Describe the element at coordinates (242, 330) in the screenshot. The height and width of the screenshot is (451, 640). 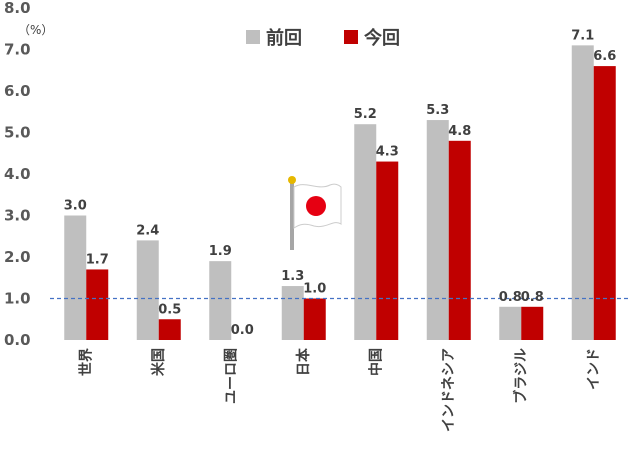
I see `data-label-current: 0.0` at that location.